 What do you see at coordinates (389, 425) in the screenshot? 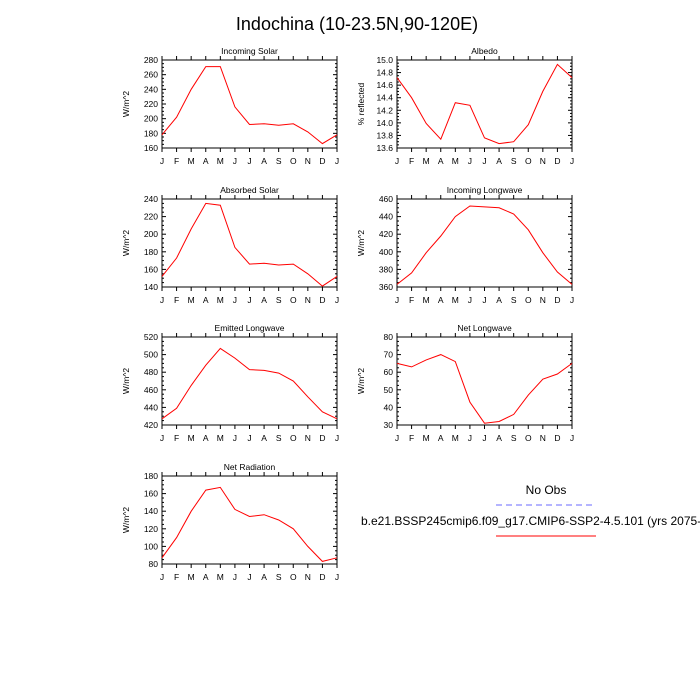
I see `y-tick-label: 30` at bounding box center [389, 425].